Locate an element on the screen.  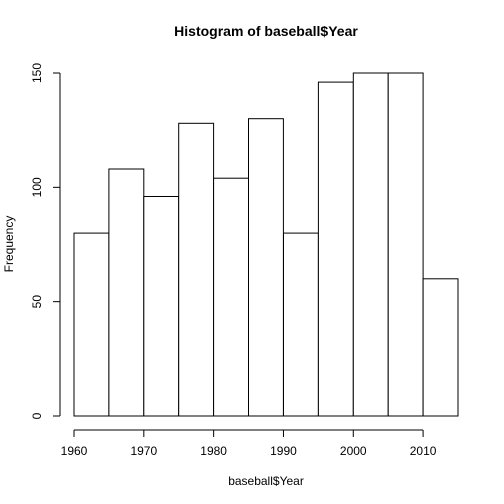
y-tick-label-2: 100 is located at coordinates (37, 187).